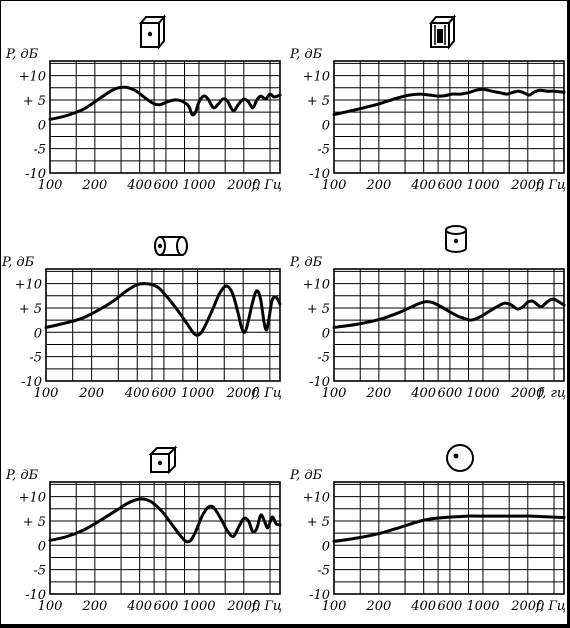  What do you see at coordinates (442, 32) in the screenshot?
I see `horn-speaker-icon` at bounding box center [442, 32].